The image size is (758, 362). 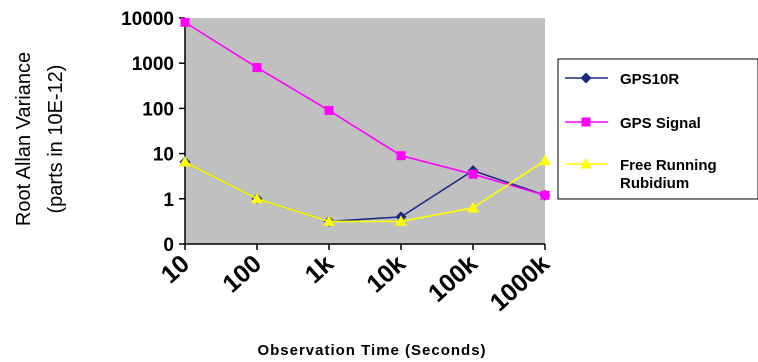 What do you see at coordinates (24, 139) in the screenshot?
I see `y-axis-title-line1: Root Allan Variance` at bounding box center [24, 139].